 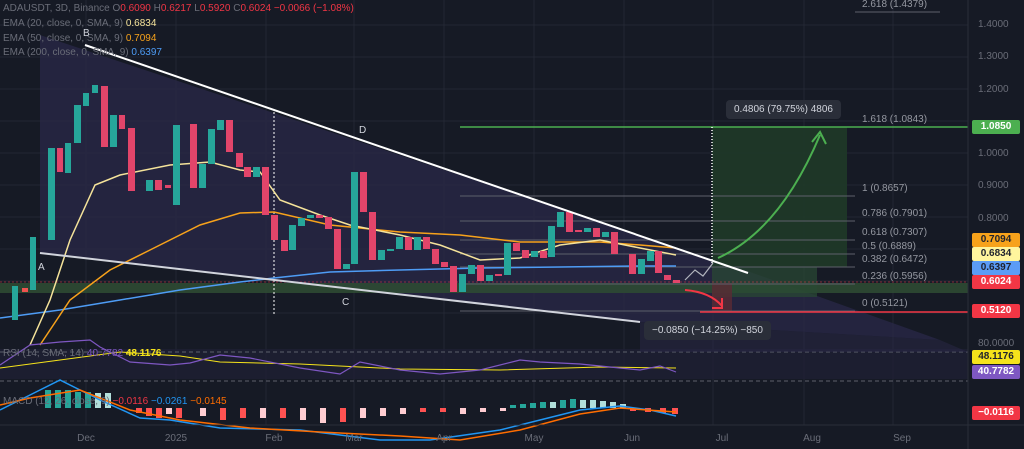 What do you see at coordinates (274, 438) in the screenshot?
I see `time-tick: Feb` at bounding box center [274, 438].